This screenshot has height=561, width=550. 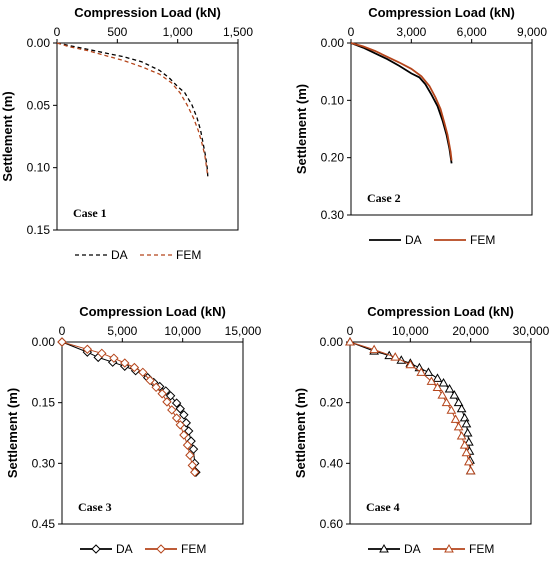 What do you see at coordinates (449, 548) in the screenshot?
I see `legend-marker-fem` at bounding box center [449, 548].